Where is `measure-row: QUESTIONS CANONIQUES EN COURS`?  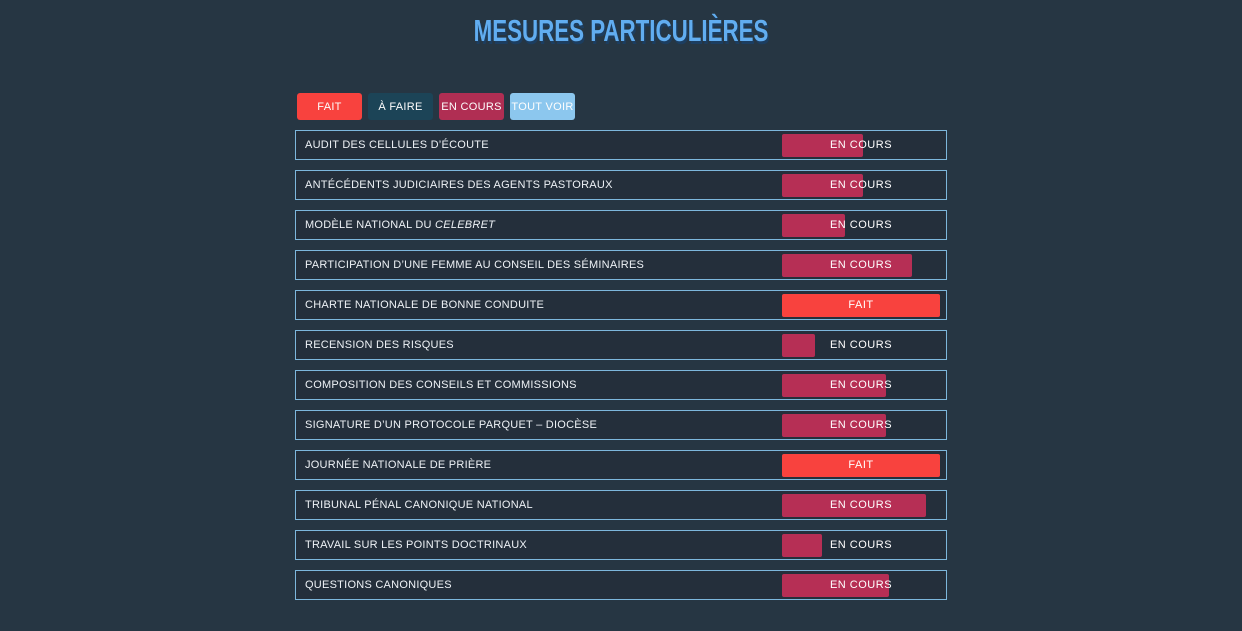 measure-row: QUESTIONS CANONIQUES EN COURS is located at coordinates (621, 585).